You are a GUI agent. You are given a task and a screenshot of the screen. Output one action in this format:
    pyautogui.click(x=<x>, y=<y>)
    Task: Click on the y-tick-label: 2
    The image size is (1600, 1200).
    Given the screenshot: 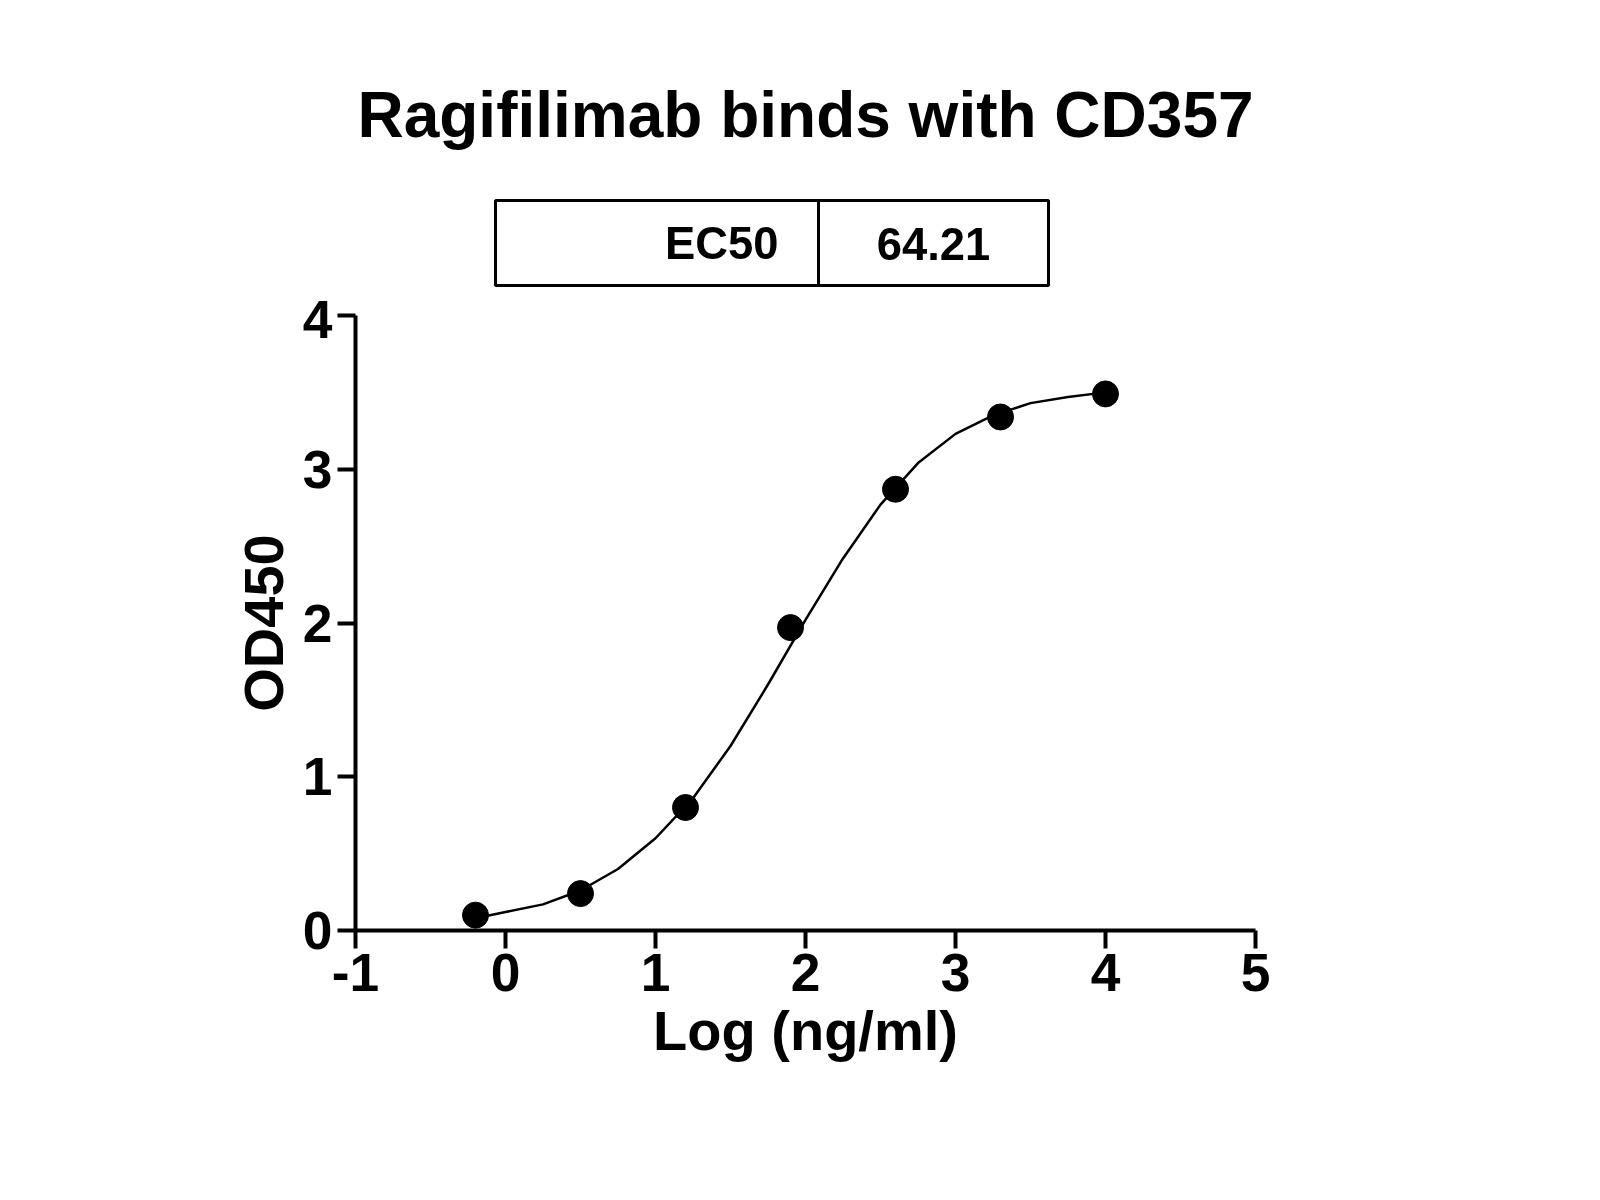 What is the action you would take?
    pyautogui.click(x=317, y=623)
    